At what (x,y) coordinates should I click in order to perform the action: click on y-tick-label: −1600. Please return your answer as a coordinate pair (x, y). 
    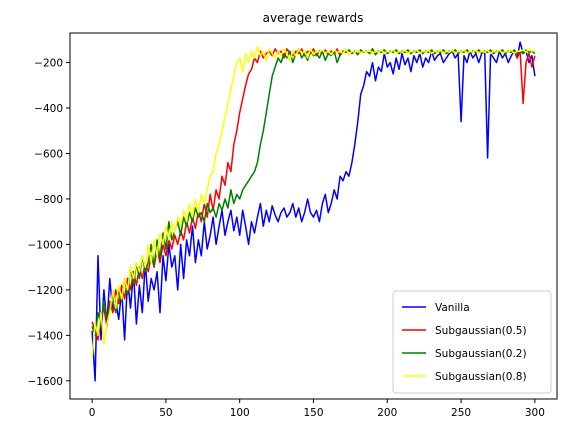
    Looking at the image, I should click on (45, 382).